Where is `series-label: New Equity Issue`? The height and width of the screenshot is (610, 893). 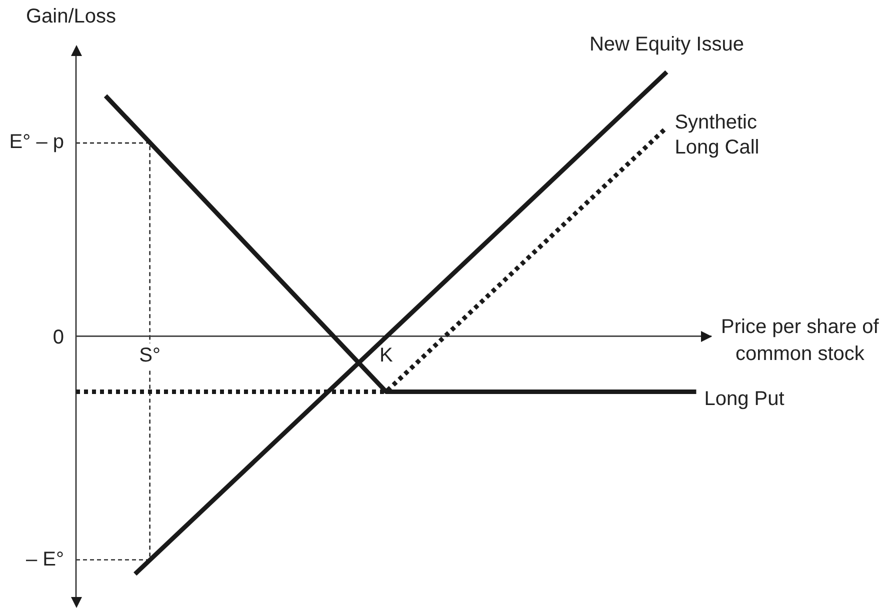 series-label: New Equity Issue is located at coordinates (666, 45).